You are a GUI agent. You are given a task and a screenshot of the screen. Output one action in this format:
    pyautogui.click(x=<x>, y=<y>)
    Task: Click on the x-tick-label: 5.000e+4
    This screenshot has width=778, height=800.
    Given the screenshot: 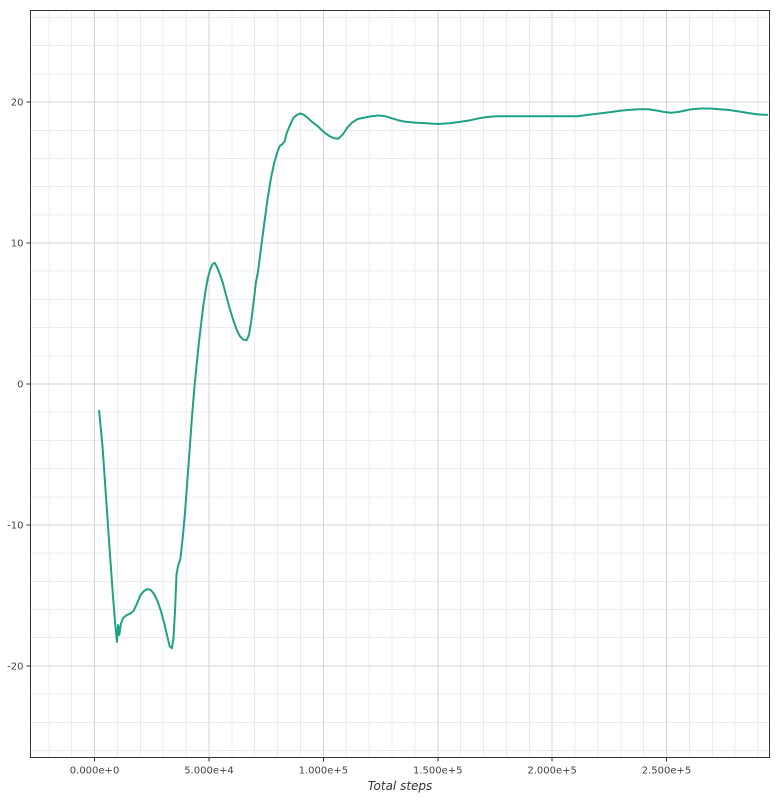 What is the action you would take?
    pyautogui.click(x=209, y=771)
    